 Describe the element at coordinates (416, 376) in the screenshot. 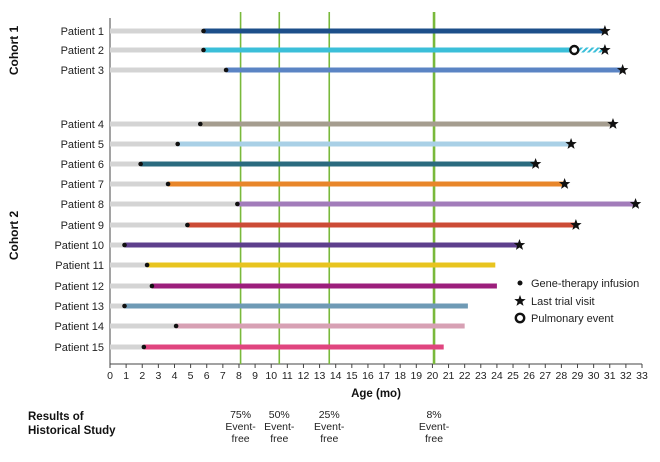

I see `x-tick-label-19: 19` at that location.